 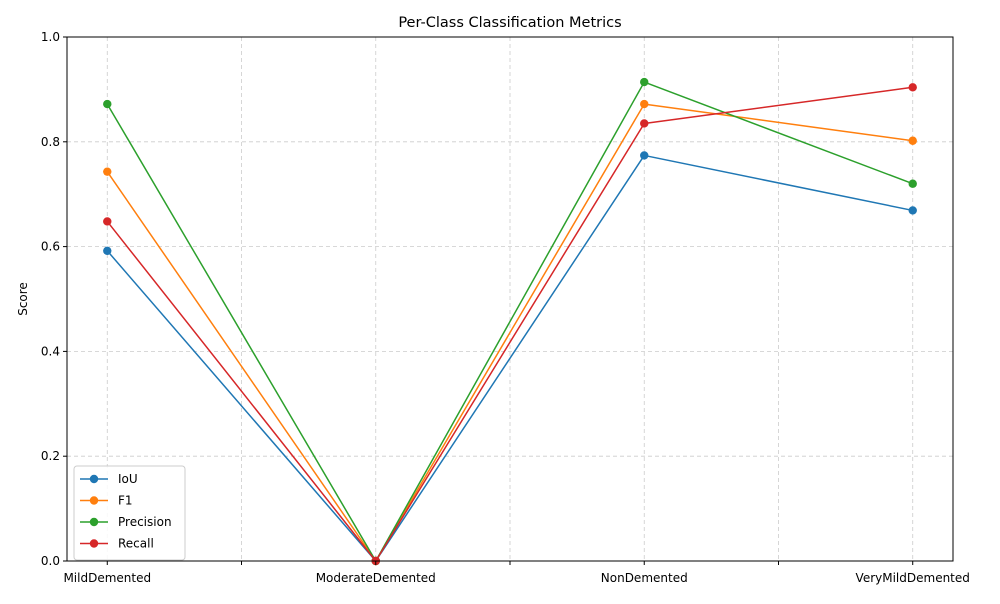 What do you see at coordinates (128, 479) in the screenshot?
I see `legend-label: IoU` at bounding box center [128, 479].